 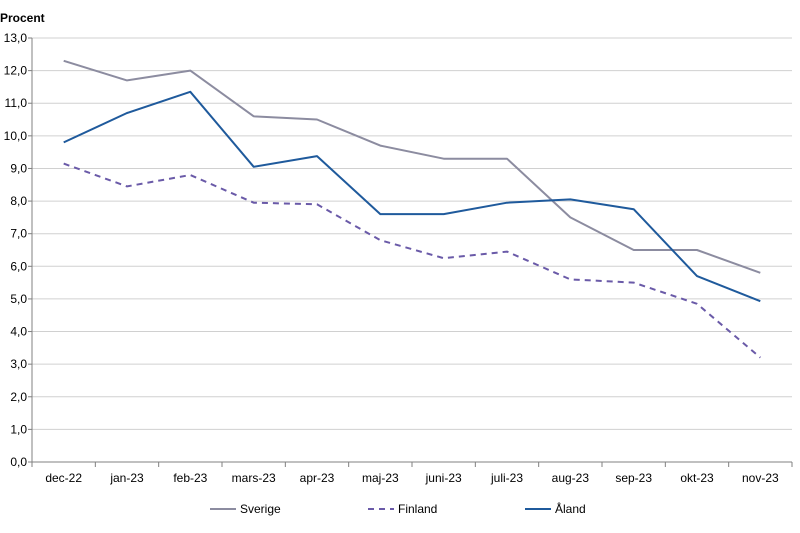 I want to click on x-tick-label: mars-23, so click(x=254, y=478).